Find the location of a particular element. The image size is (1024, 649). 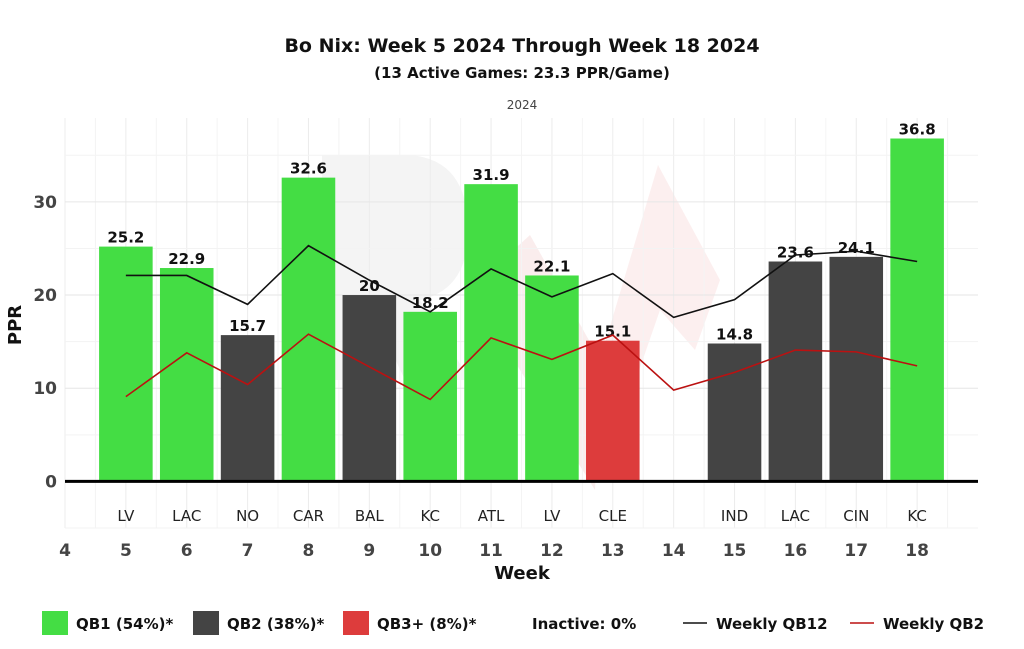

opponent-label-week-15: IND is located at coordinates (734, 516).